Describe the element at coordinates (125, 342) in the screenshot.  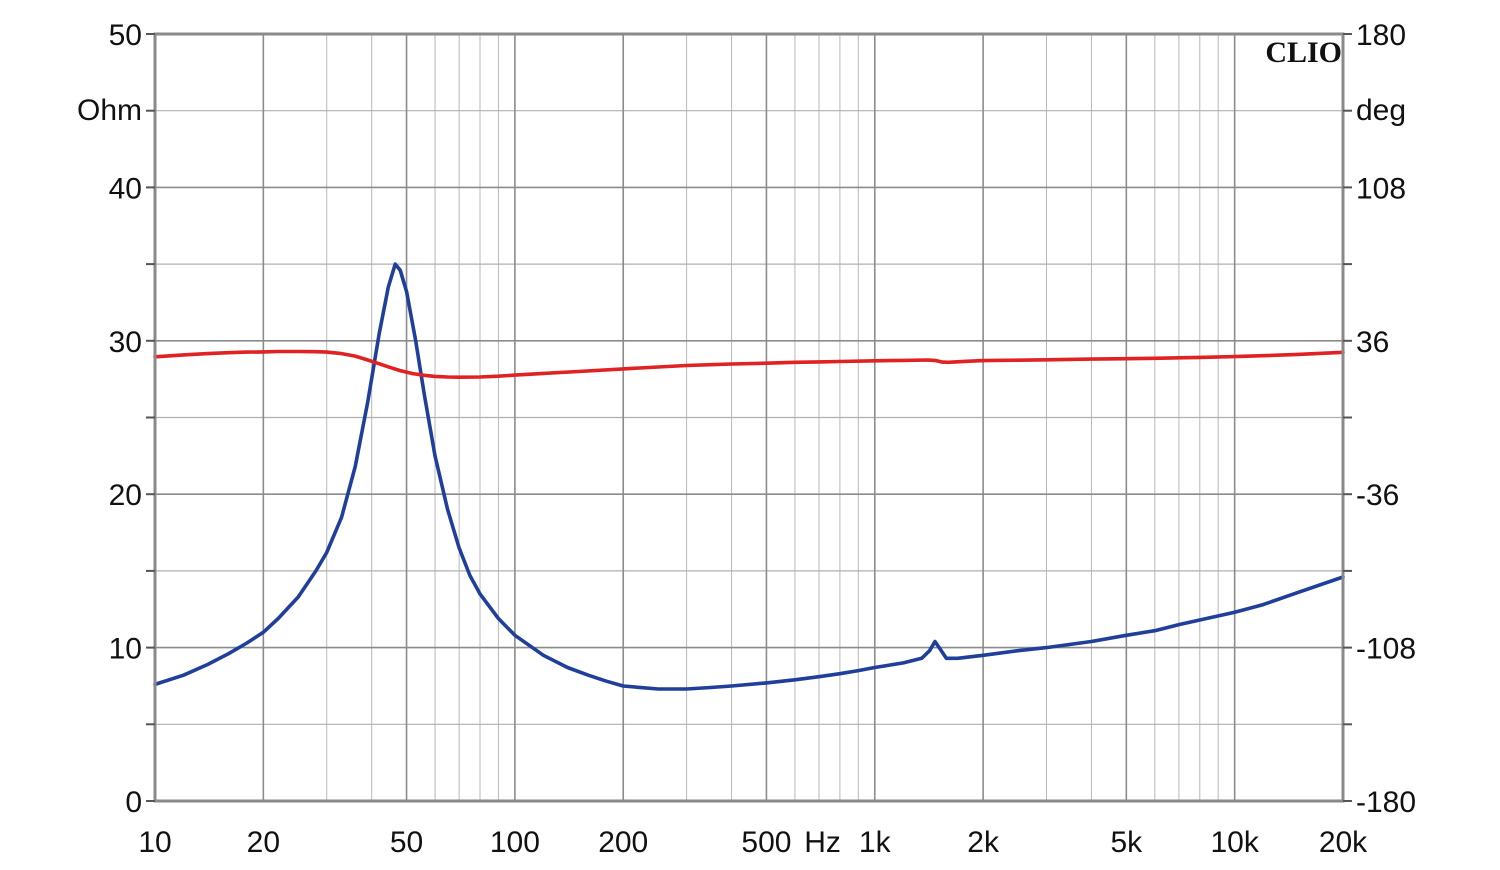
I see `y-left-tick-label: 30` at that location.